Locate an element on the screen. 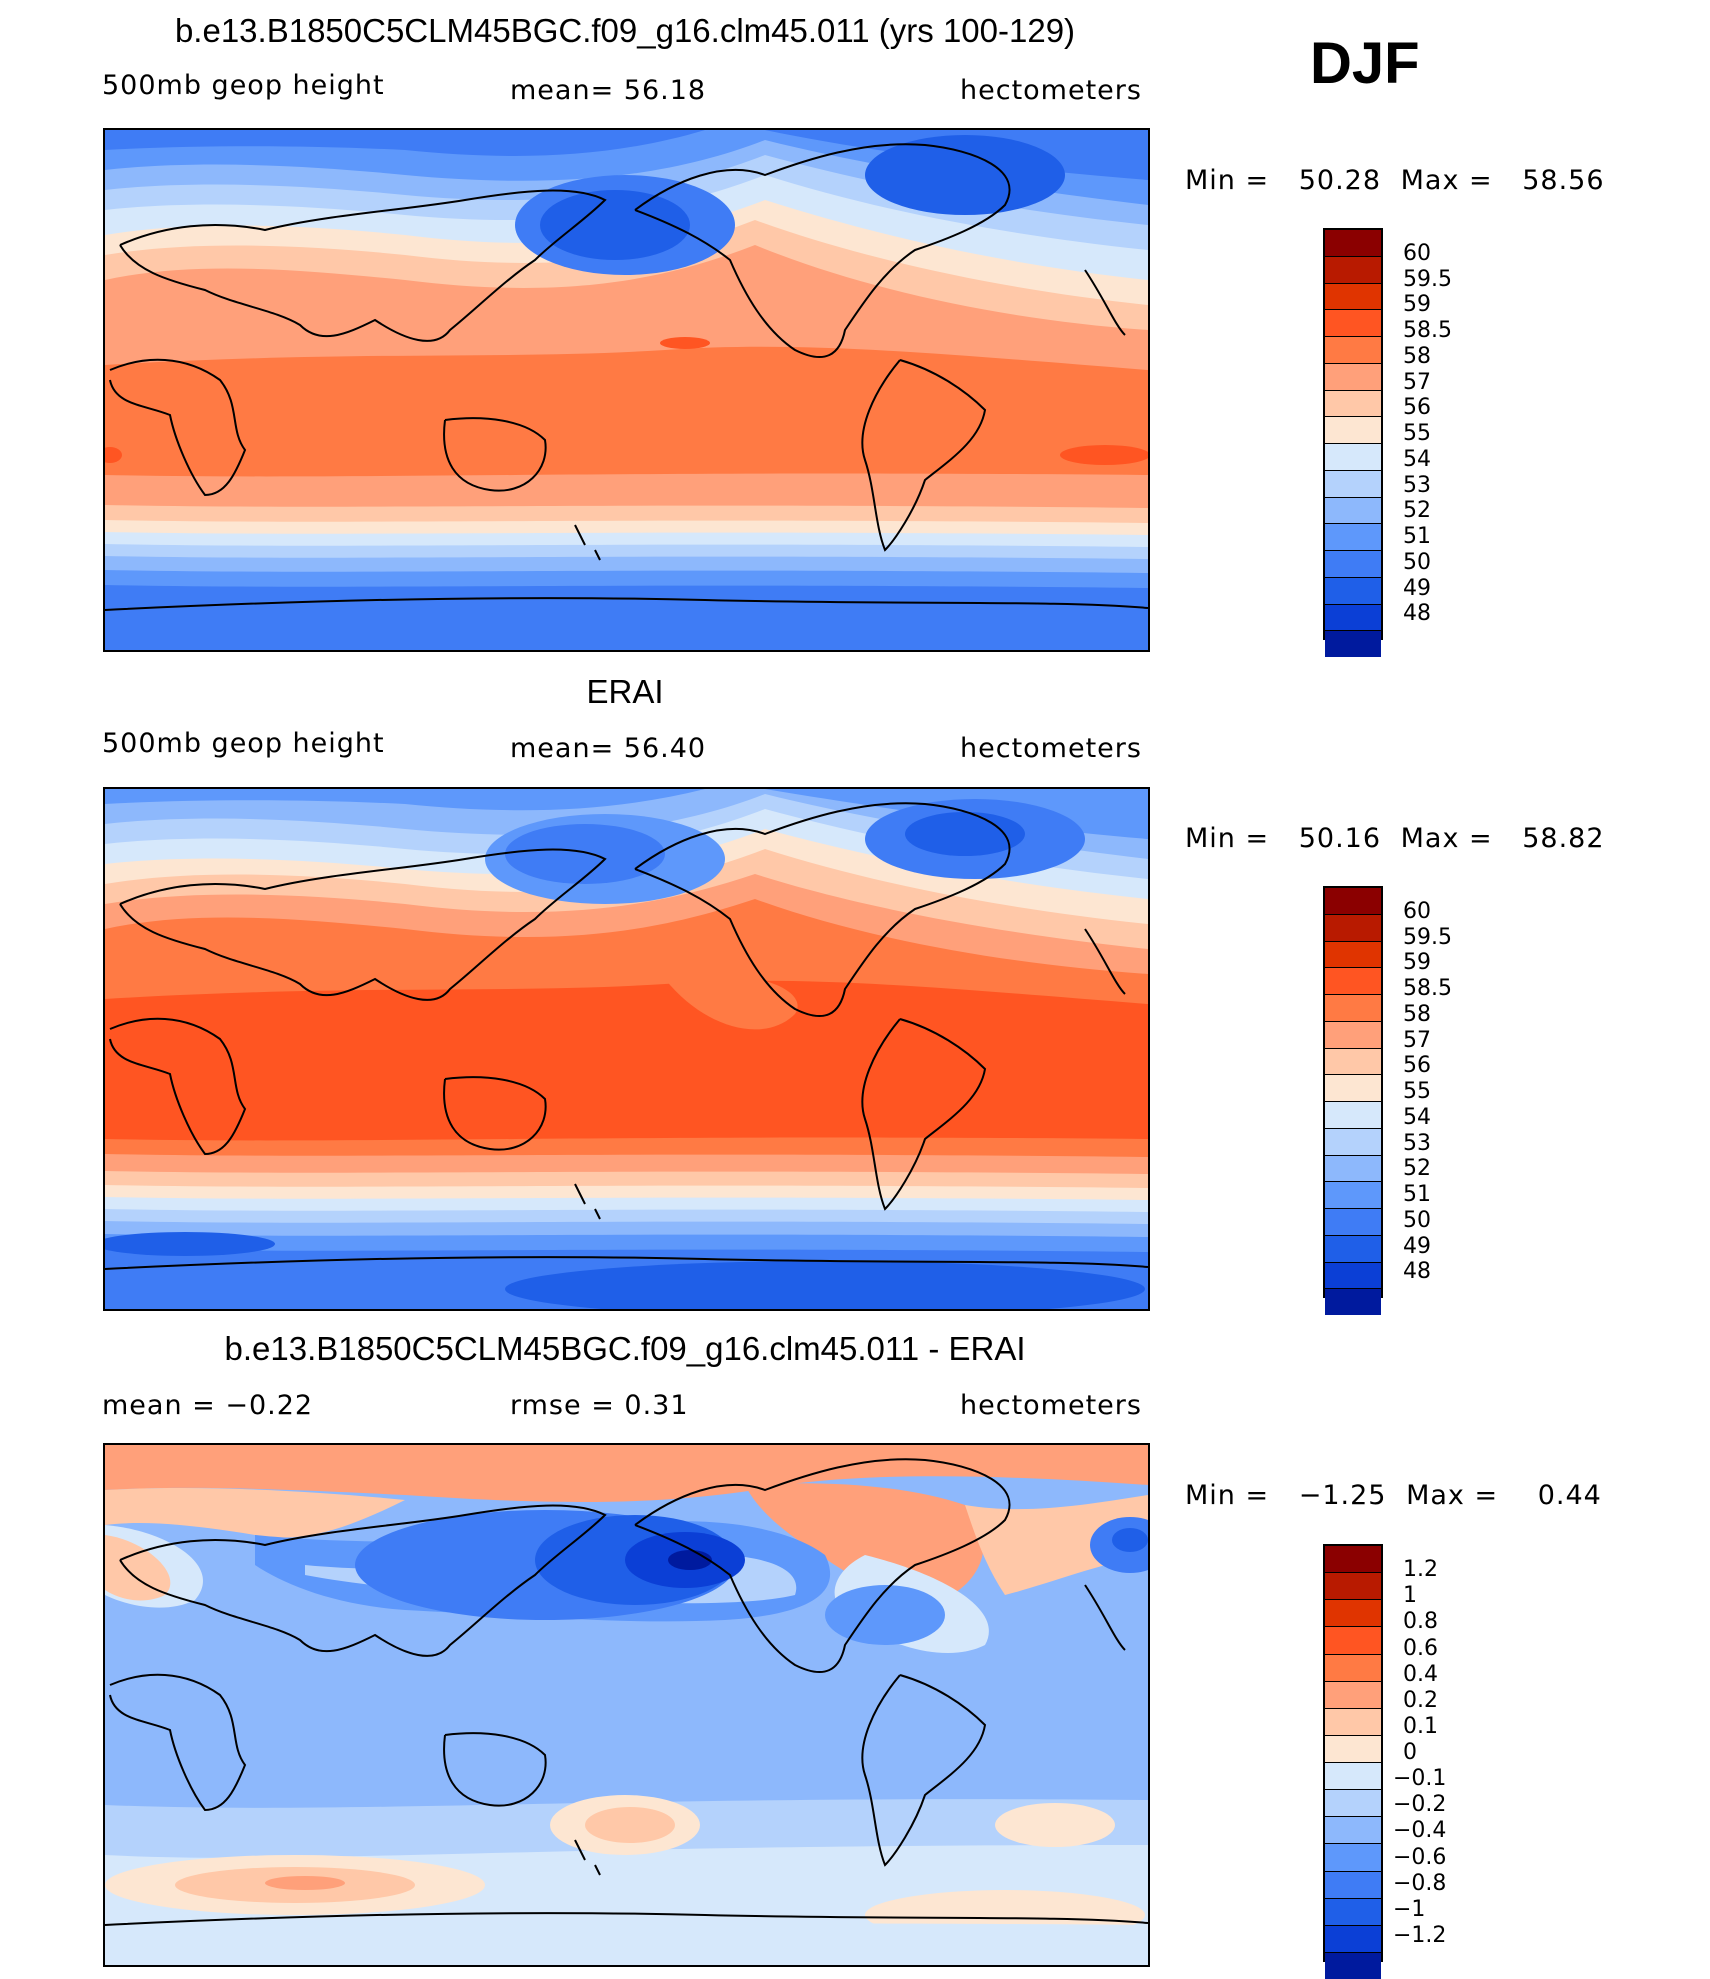  colorbar-tick-label: 54 is located at coordinates (1417, 459).